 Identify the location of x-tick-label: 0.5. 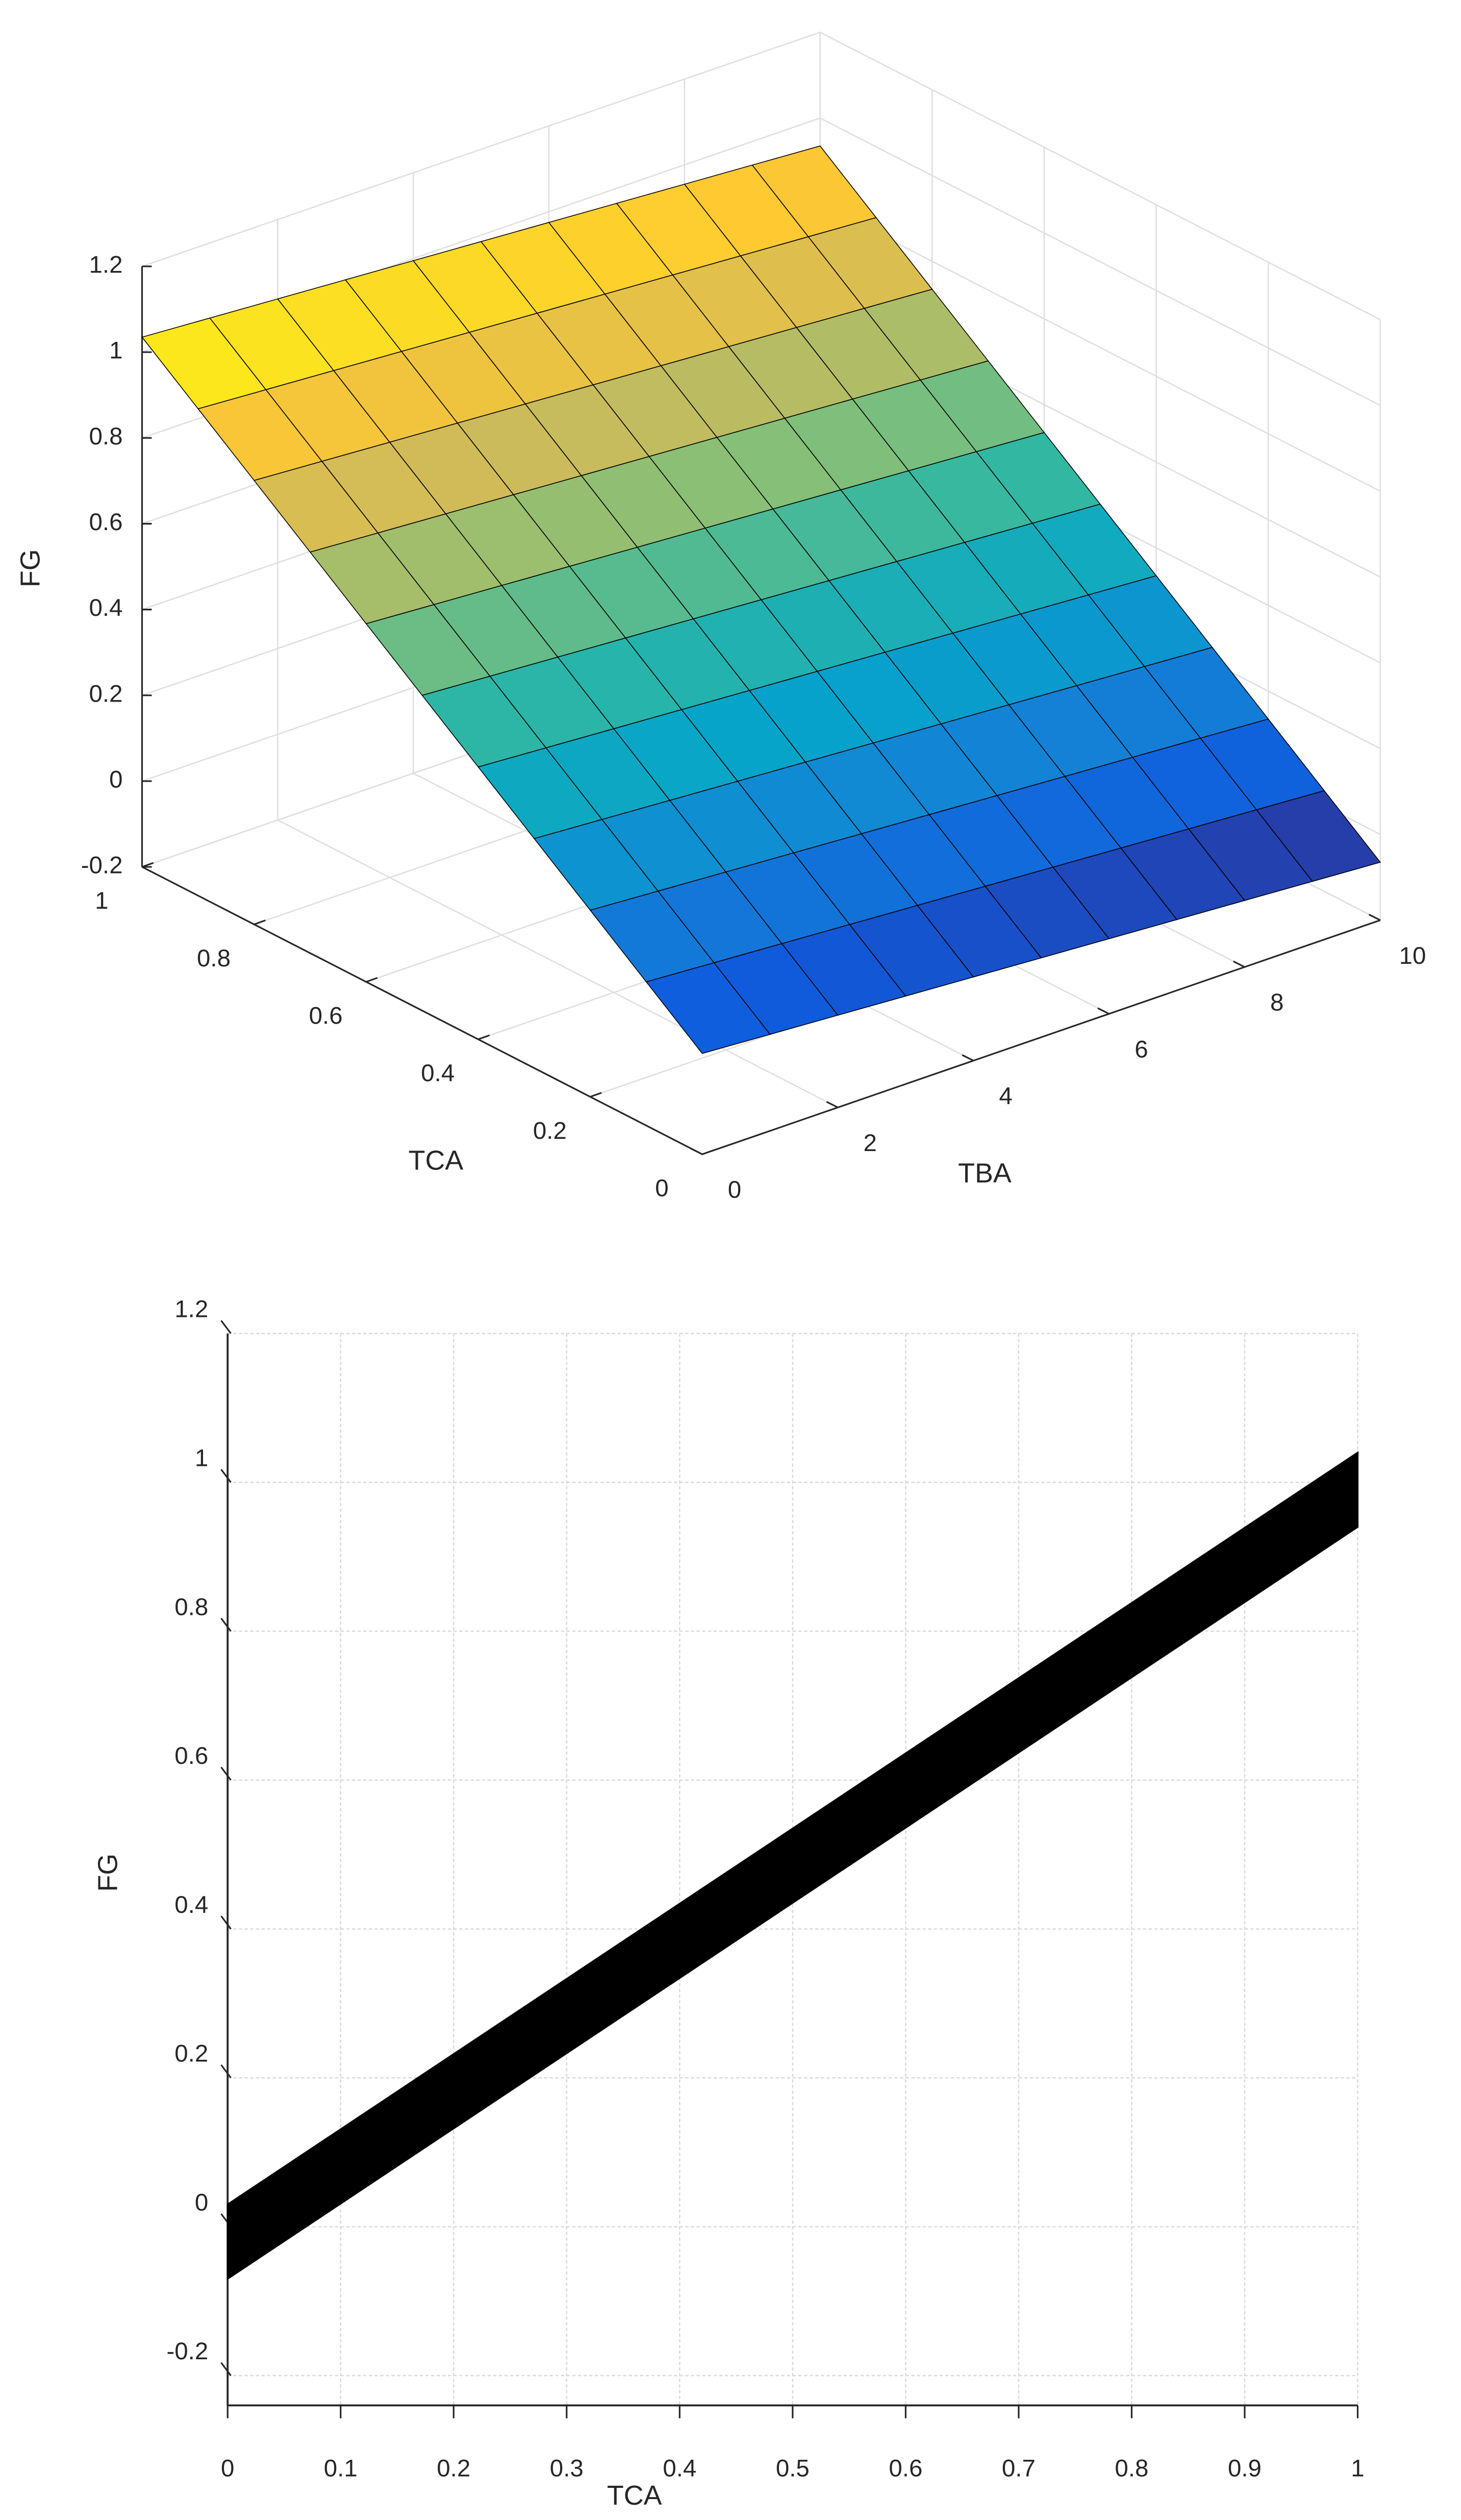
(793, 2469).